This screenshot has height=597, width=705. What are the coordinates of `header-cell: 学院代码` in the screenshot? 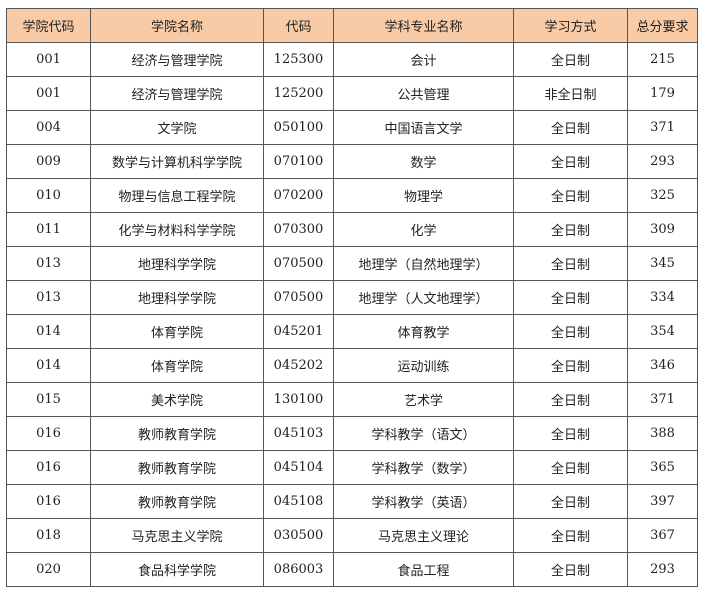 It's located at (48, 25).